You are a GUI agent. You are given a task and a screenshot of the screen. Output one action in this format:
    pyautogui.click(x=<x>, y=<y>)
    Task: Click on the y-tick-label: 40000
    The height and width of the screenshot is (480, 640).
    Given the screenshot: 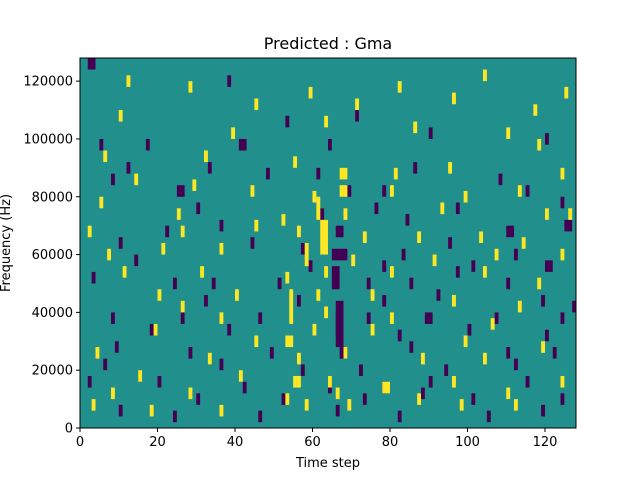 What is the action you would take?
    pyautogui.click(x=52, y=313)
    